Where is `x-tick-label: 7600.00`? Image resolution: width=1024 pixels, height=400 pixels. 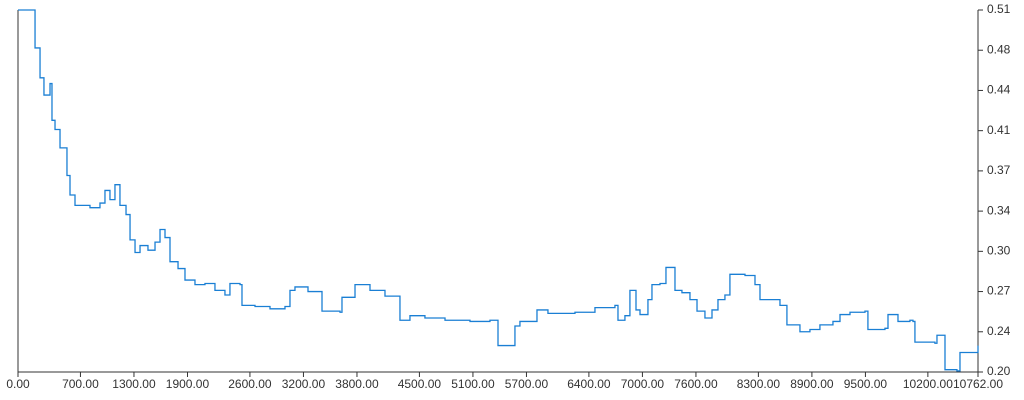
x-tick-label: 7600.00 is located at coordinates (696, 384).